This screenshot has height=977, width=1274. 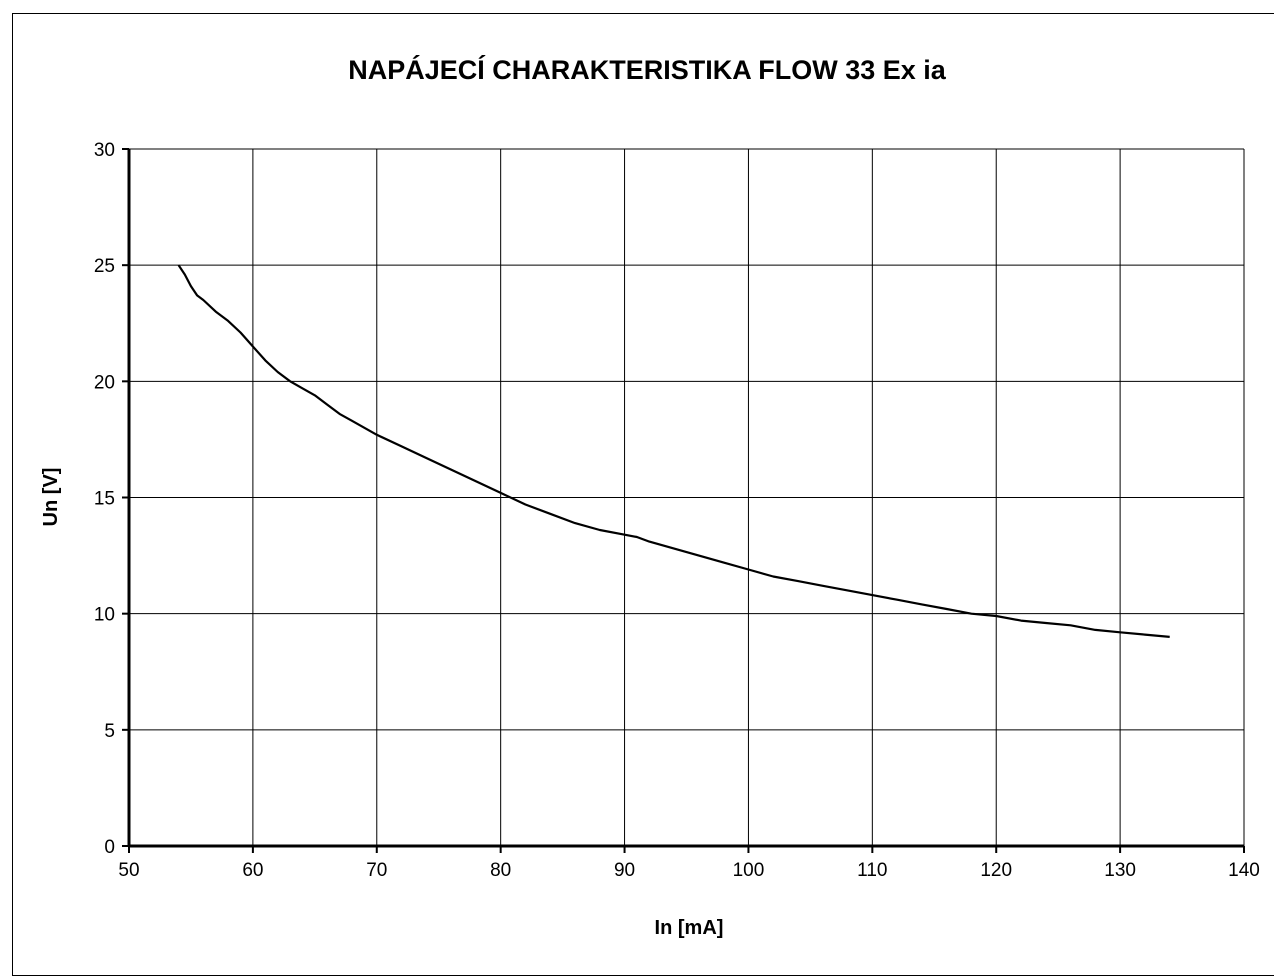 I want to click on x-tick-label: 130, so click(x=1120, y=870).